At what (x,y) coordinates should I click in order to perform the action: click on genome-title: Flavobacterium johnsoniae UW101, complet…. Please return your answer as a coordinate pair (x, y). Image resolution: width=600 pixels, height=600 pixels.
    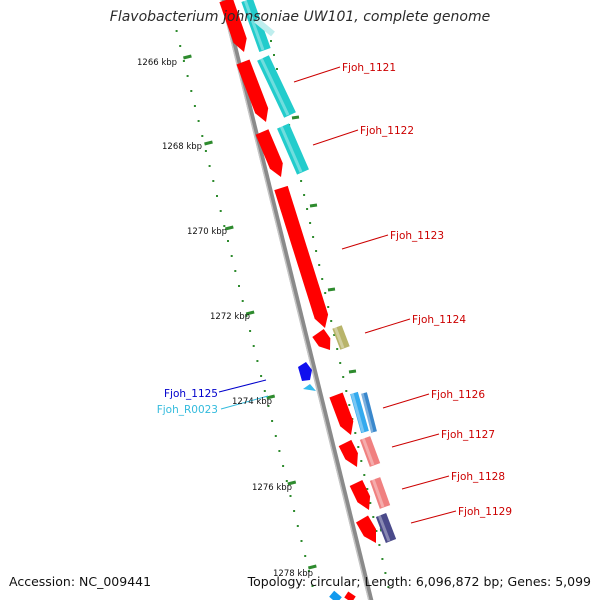
    Looking at the image, I should click on (300, 17).